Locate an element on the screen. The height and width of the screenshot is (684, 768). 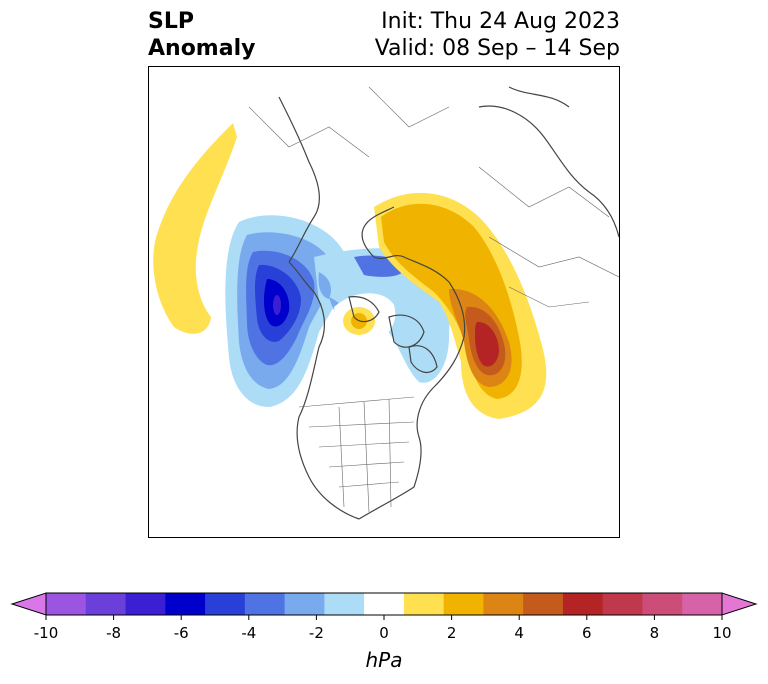
title-slp: SLP is located at coordinates (171, 21).